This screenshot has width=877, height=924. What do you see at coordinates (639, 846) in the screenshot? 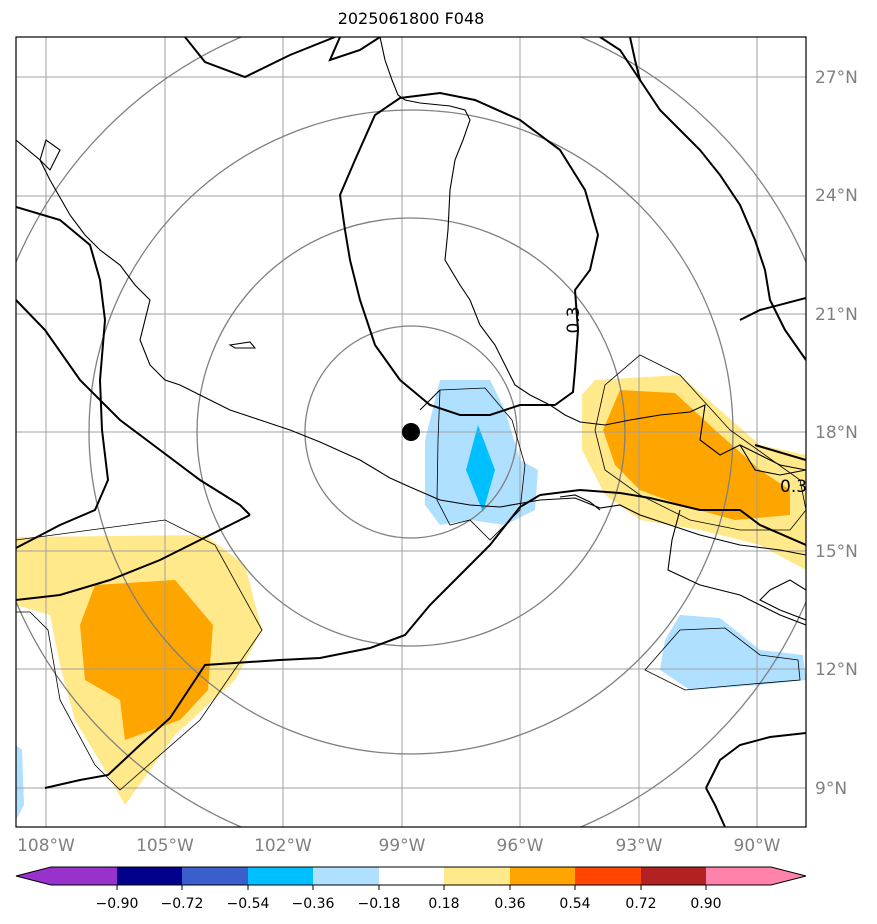
I see `lon-label-93: 93°W` at bounding box center [639, 846].